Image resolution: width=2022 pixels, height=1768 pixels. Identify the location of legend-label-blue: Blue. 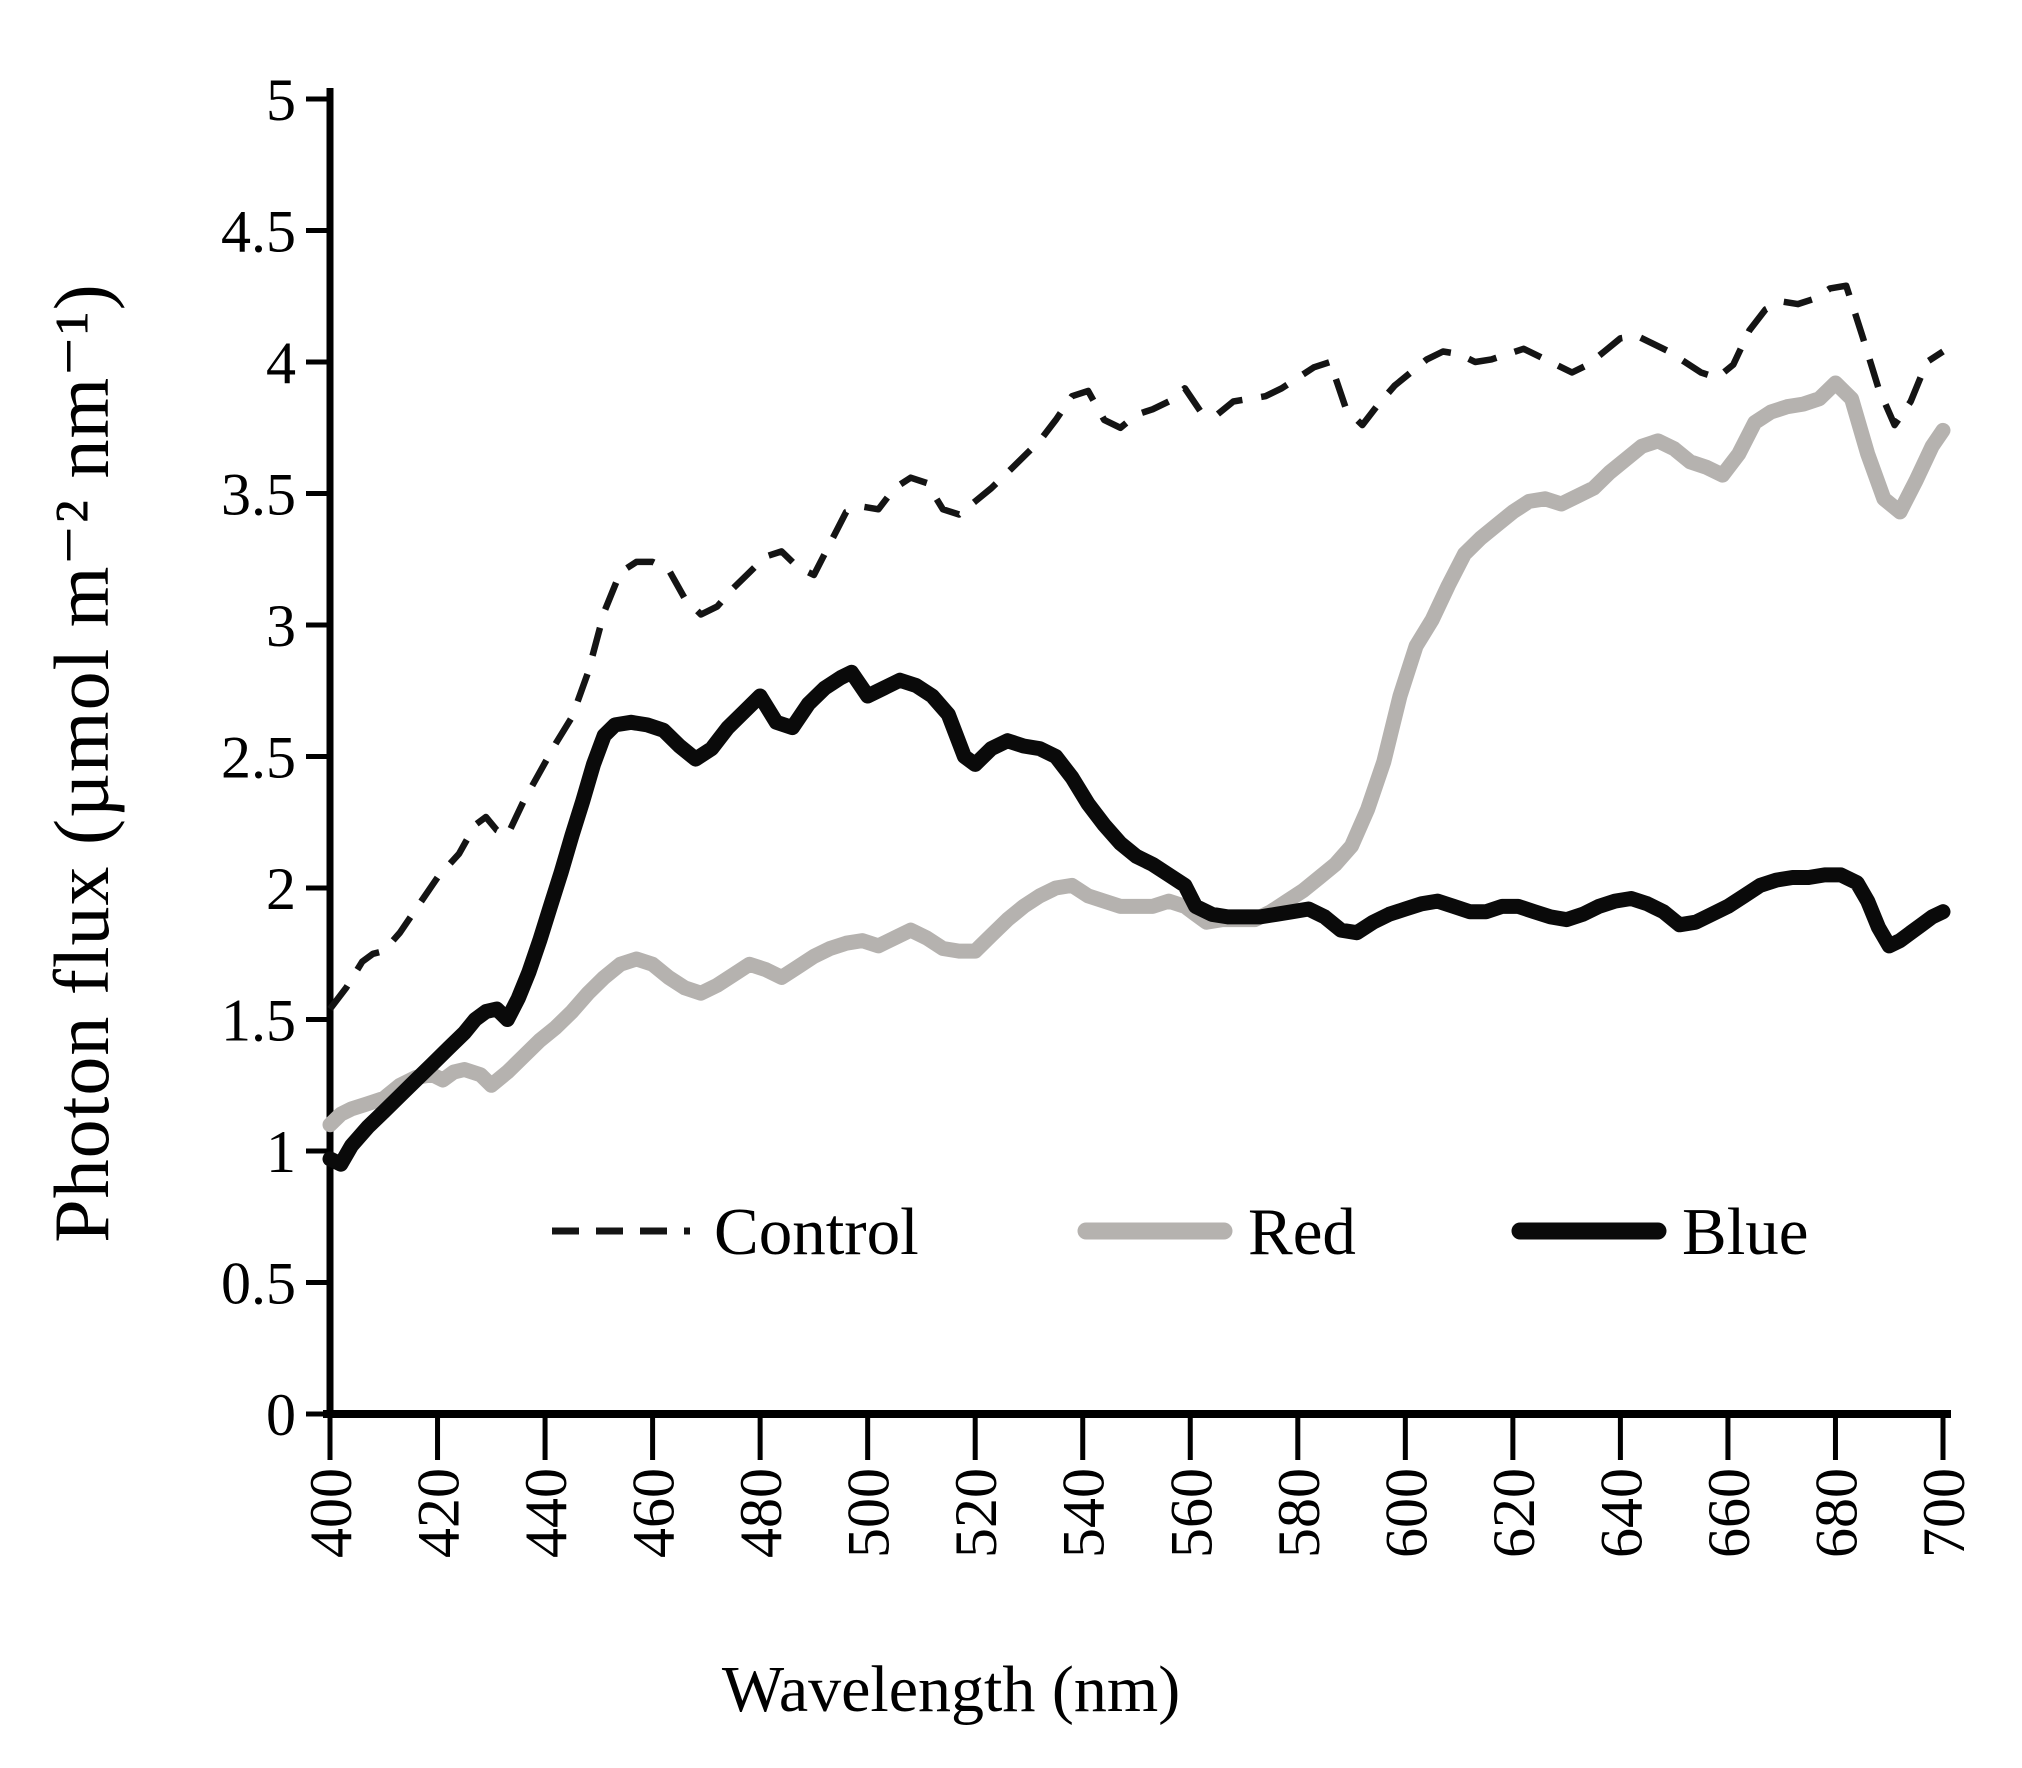
(1745, 1232).